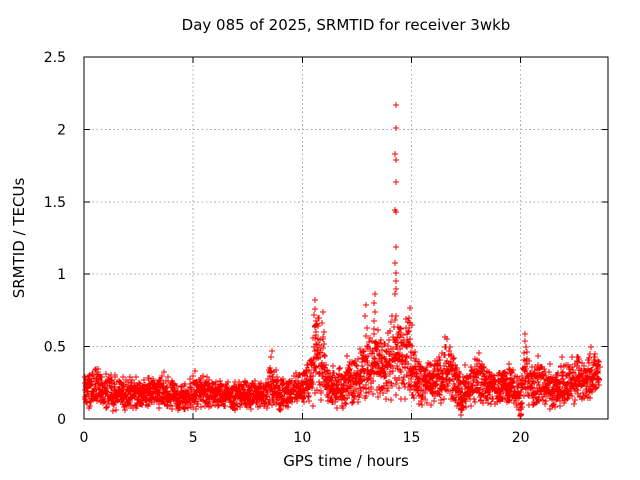  I want to click on x-tick-label: 10, so click(302, 438).